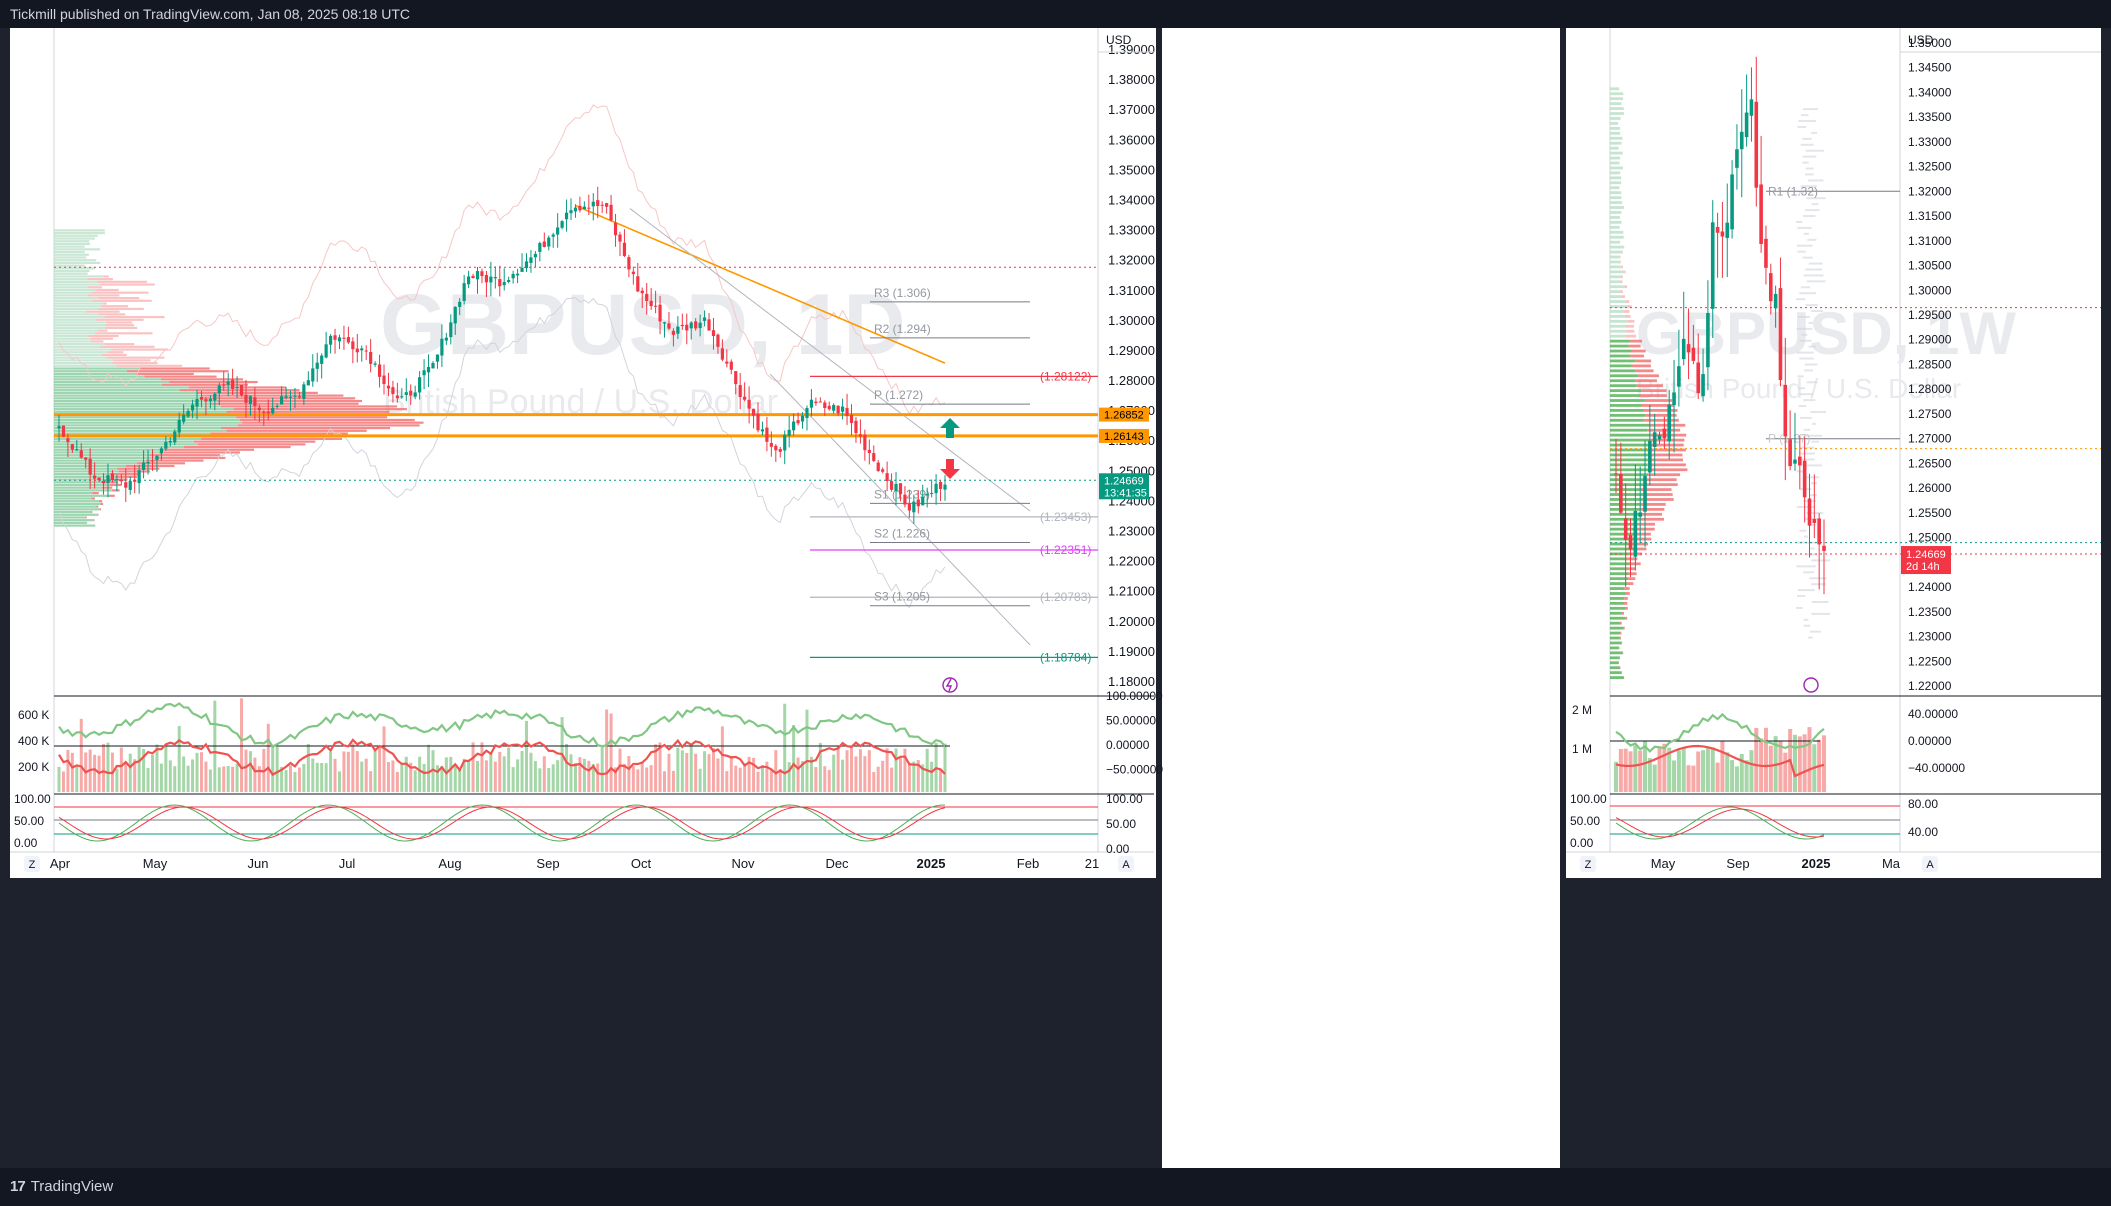 The width and height of the screenshot is (2111, 1206). Describe the element at coordinates (1930, 864) in the screenshot. I see `weekly-auto-scale-button` at that location.